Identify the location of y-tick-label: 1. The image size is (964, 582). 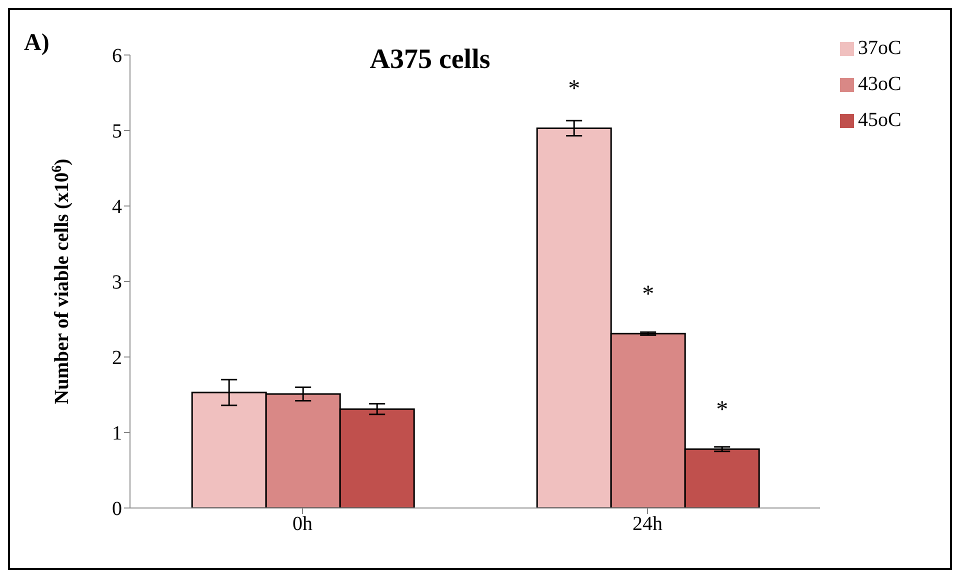
(117, 433).